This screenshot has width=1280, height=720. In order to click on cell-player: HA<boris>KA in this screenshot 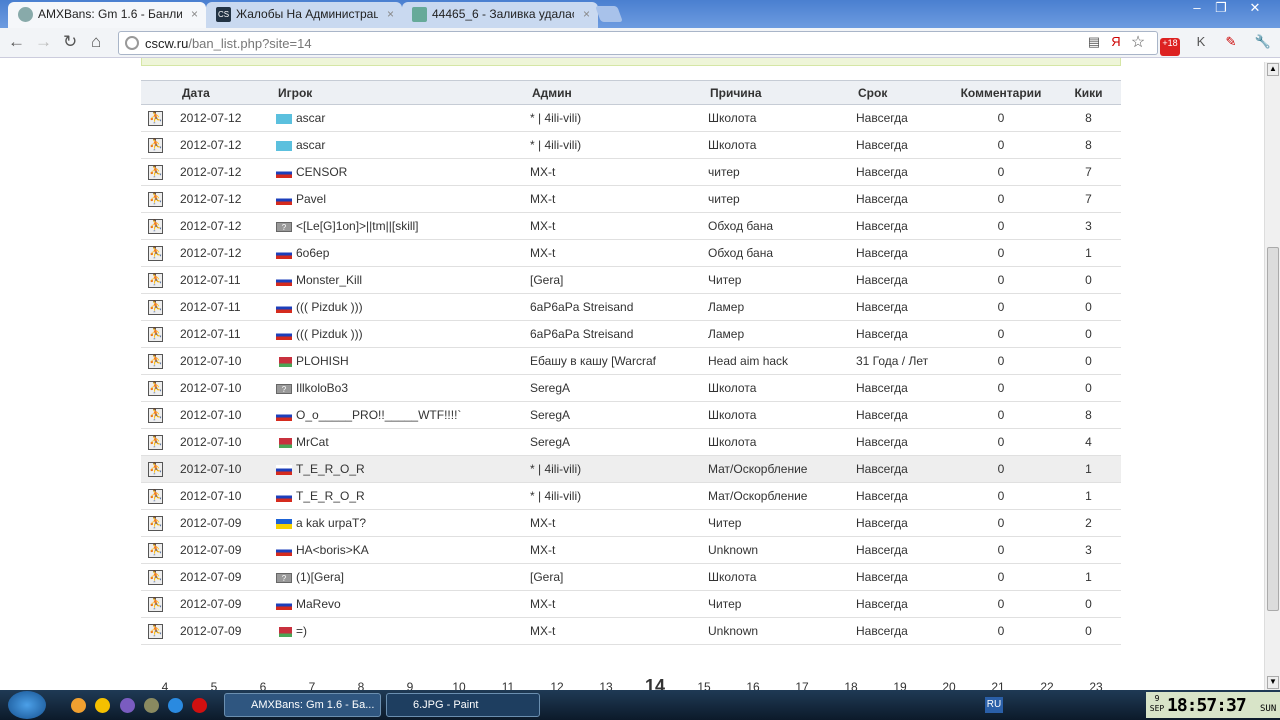, I will do `click(332, 550)`.